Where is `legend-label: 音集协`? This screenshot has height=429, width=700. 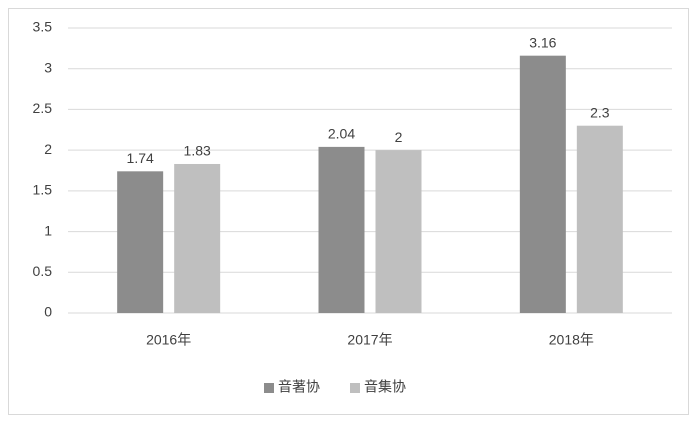
legend-label: 音集协 is located at coordinates (385, 387).